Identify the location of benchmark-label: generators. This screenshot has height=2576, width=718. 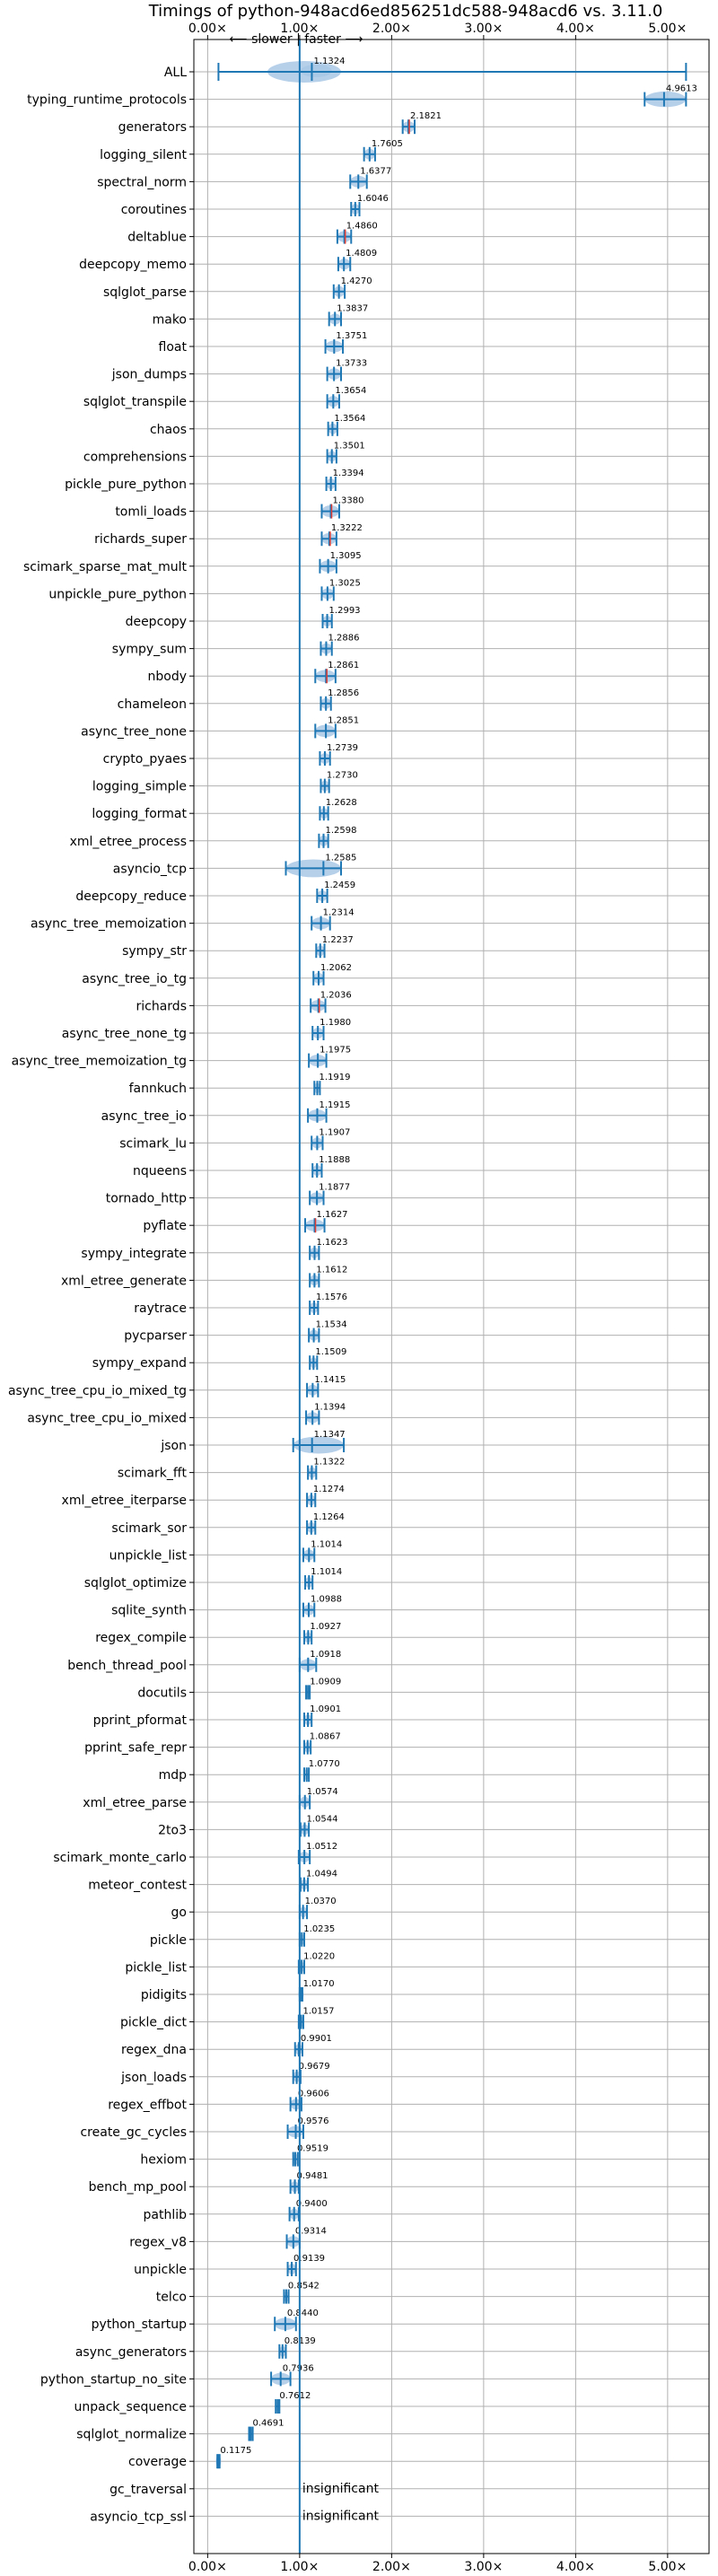
(152, 127).